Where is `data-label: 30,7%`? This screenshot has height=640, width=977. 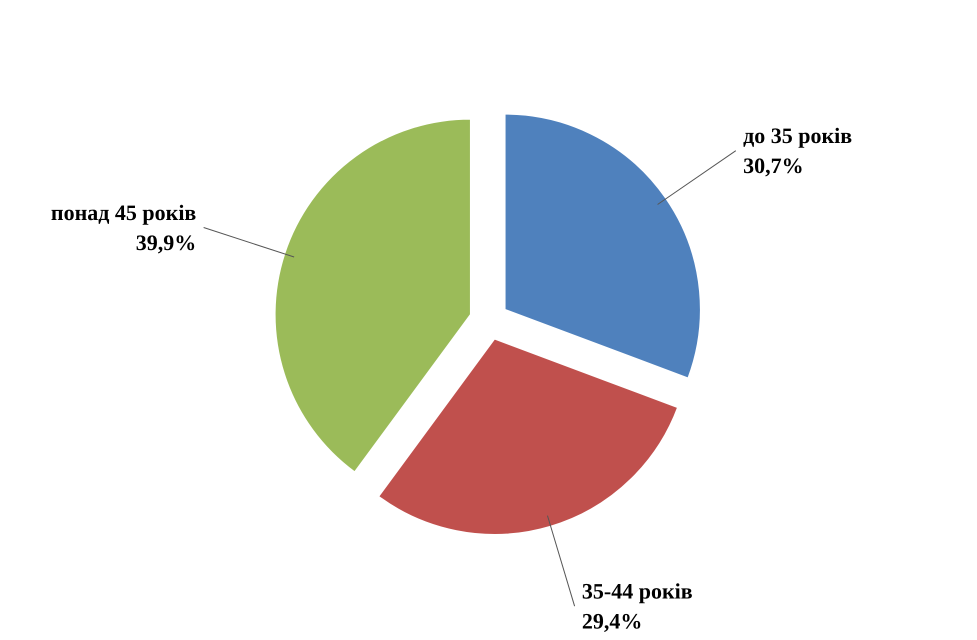 data-label: 30,7% is located at coordinates (773, 165).